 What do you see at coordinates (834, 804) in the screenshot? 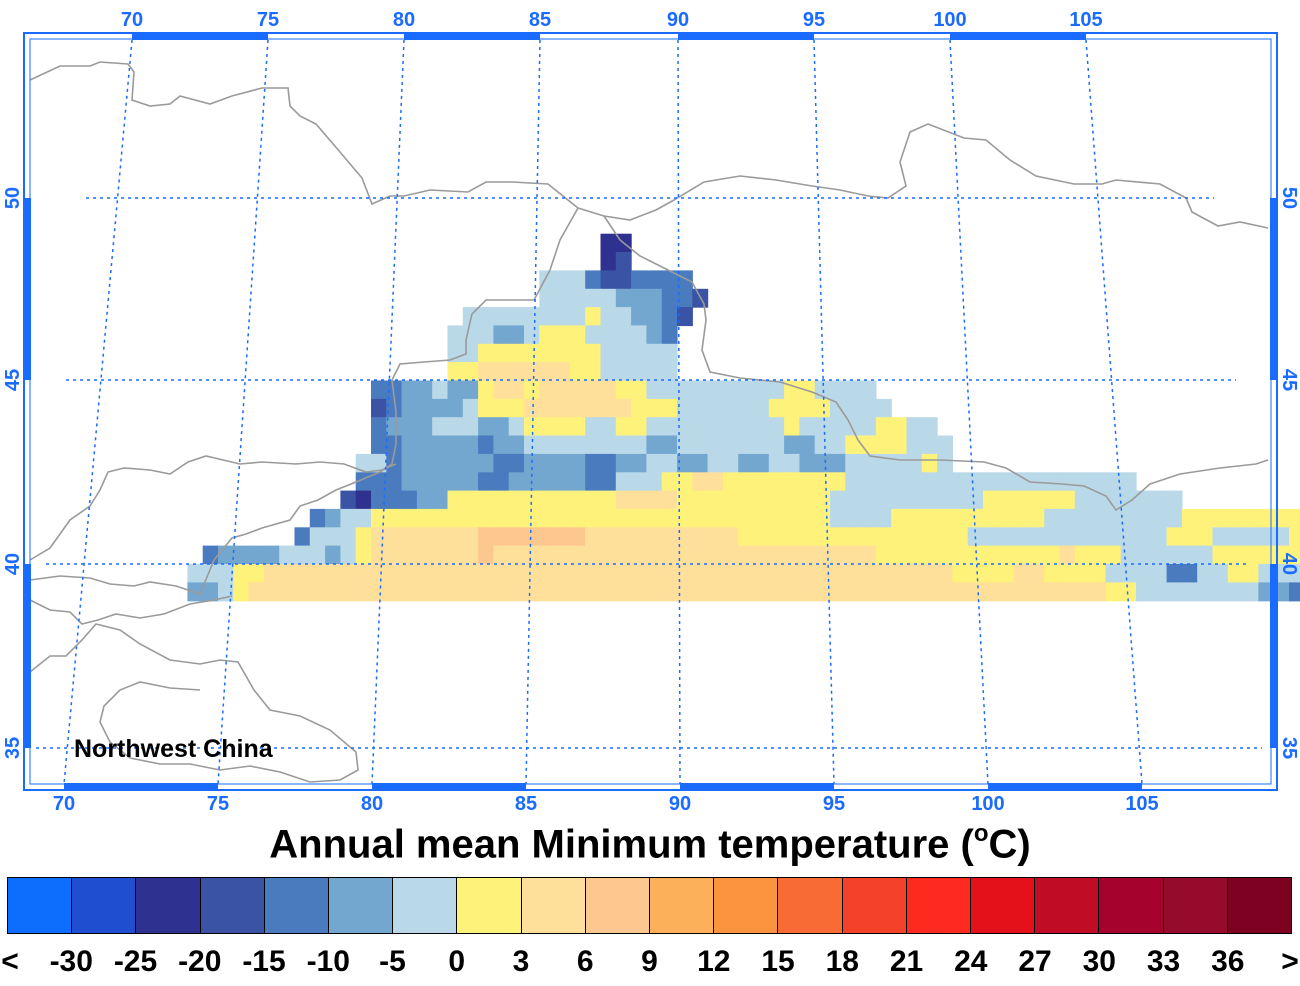
I see `lon-tick-label: 95` at bounding box center [834, 804].